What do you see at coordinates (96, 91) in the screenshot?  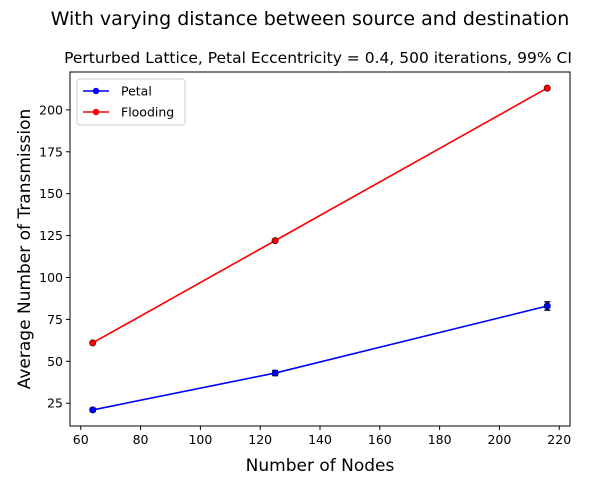 I see `legend-marker-petal` at bounding box center [96, 91].